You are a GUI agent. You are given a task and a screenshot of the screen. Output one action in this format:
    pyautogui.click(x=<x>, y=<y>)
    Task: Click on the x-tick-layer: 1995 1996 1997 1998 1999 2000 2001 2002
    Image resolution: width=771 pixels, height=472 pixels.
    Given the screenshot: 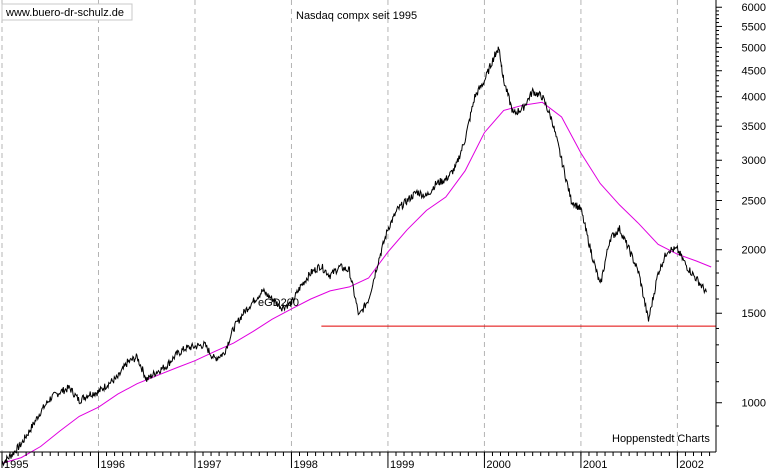 What is the action you would take?
    pyautogui.click(x=356, y=461)
    